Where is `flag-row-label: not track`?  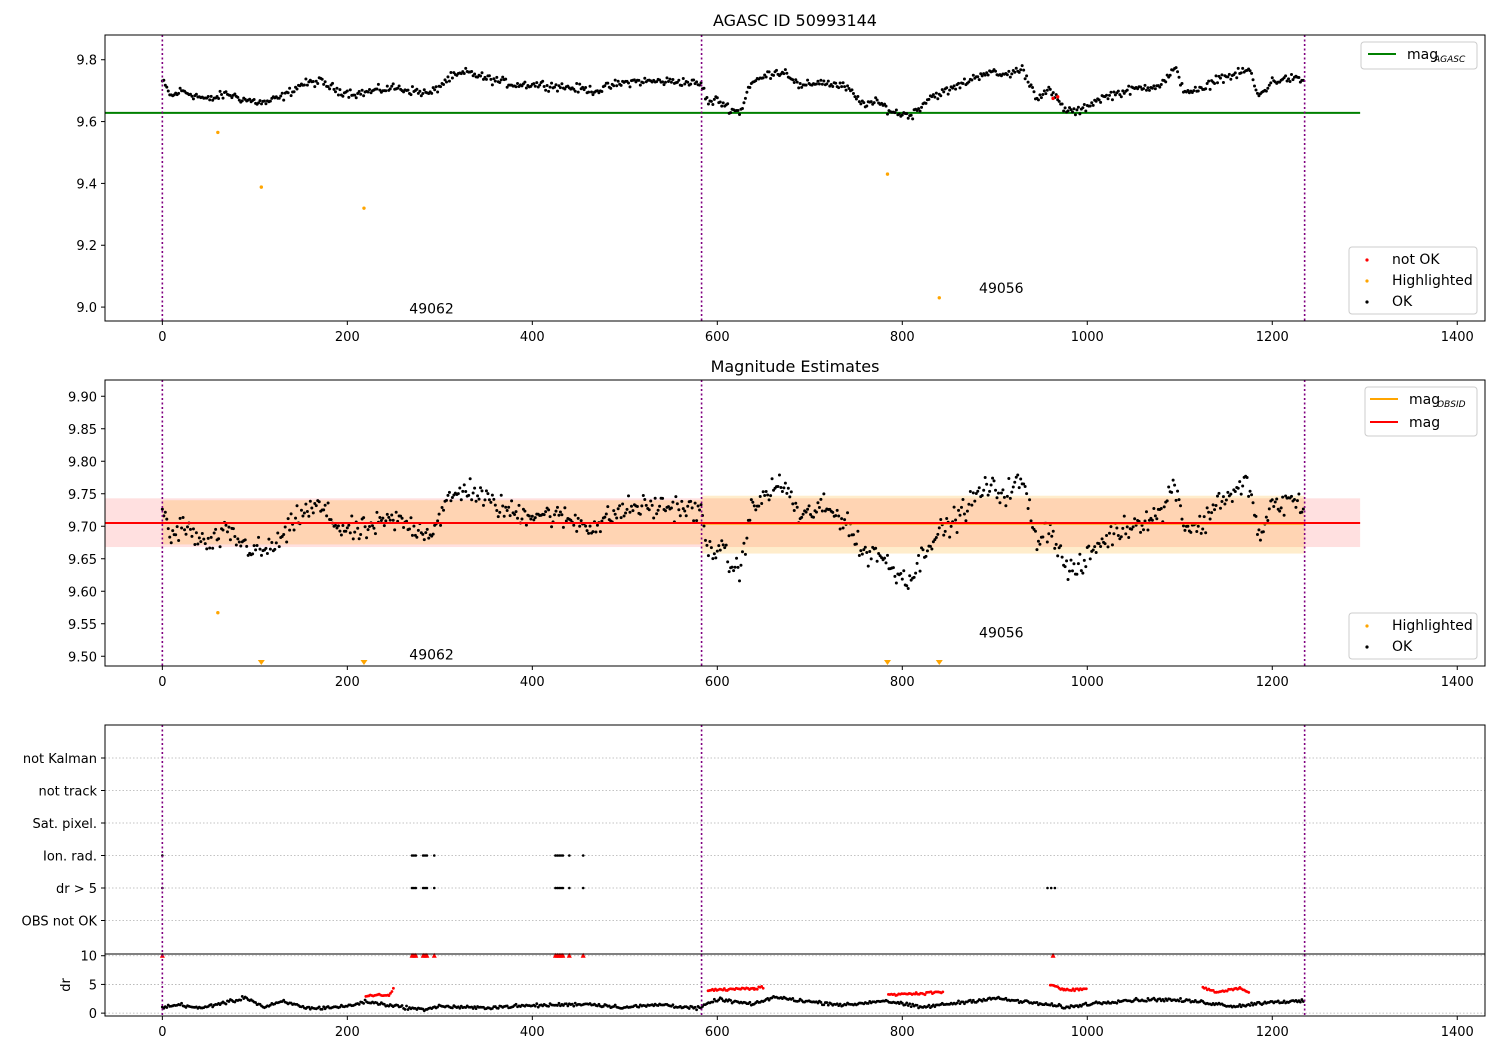
flag-row-label: not track is located at coordinates (67, 792).